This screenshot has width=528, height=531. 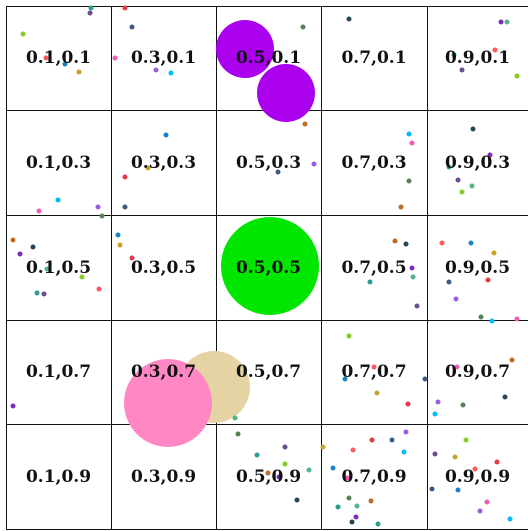 What do you see at coordinates (163, 476) in the screenshot?
I see `cell-coordinate-label: 0.3,0.9` at bounding box center [163, 476].